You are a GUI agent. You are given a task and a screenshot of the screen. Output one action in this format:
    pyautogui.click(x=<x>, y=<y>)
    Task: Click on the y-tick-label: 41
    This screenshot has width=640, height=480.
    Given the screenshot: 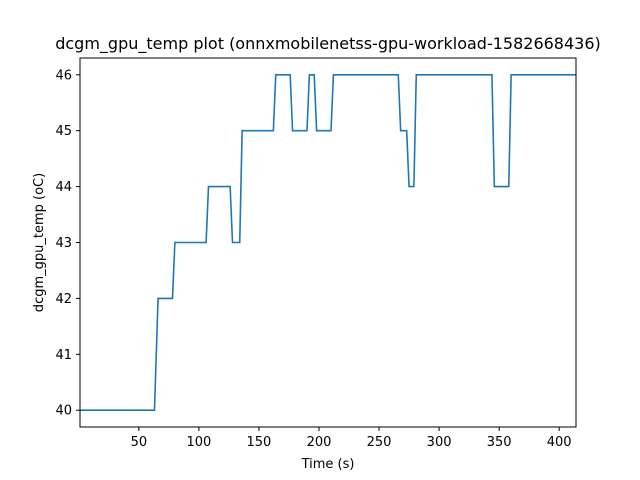 What is the action you would take?
    pyautogui.click(x=63, y=355)
    